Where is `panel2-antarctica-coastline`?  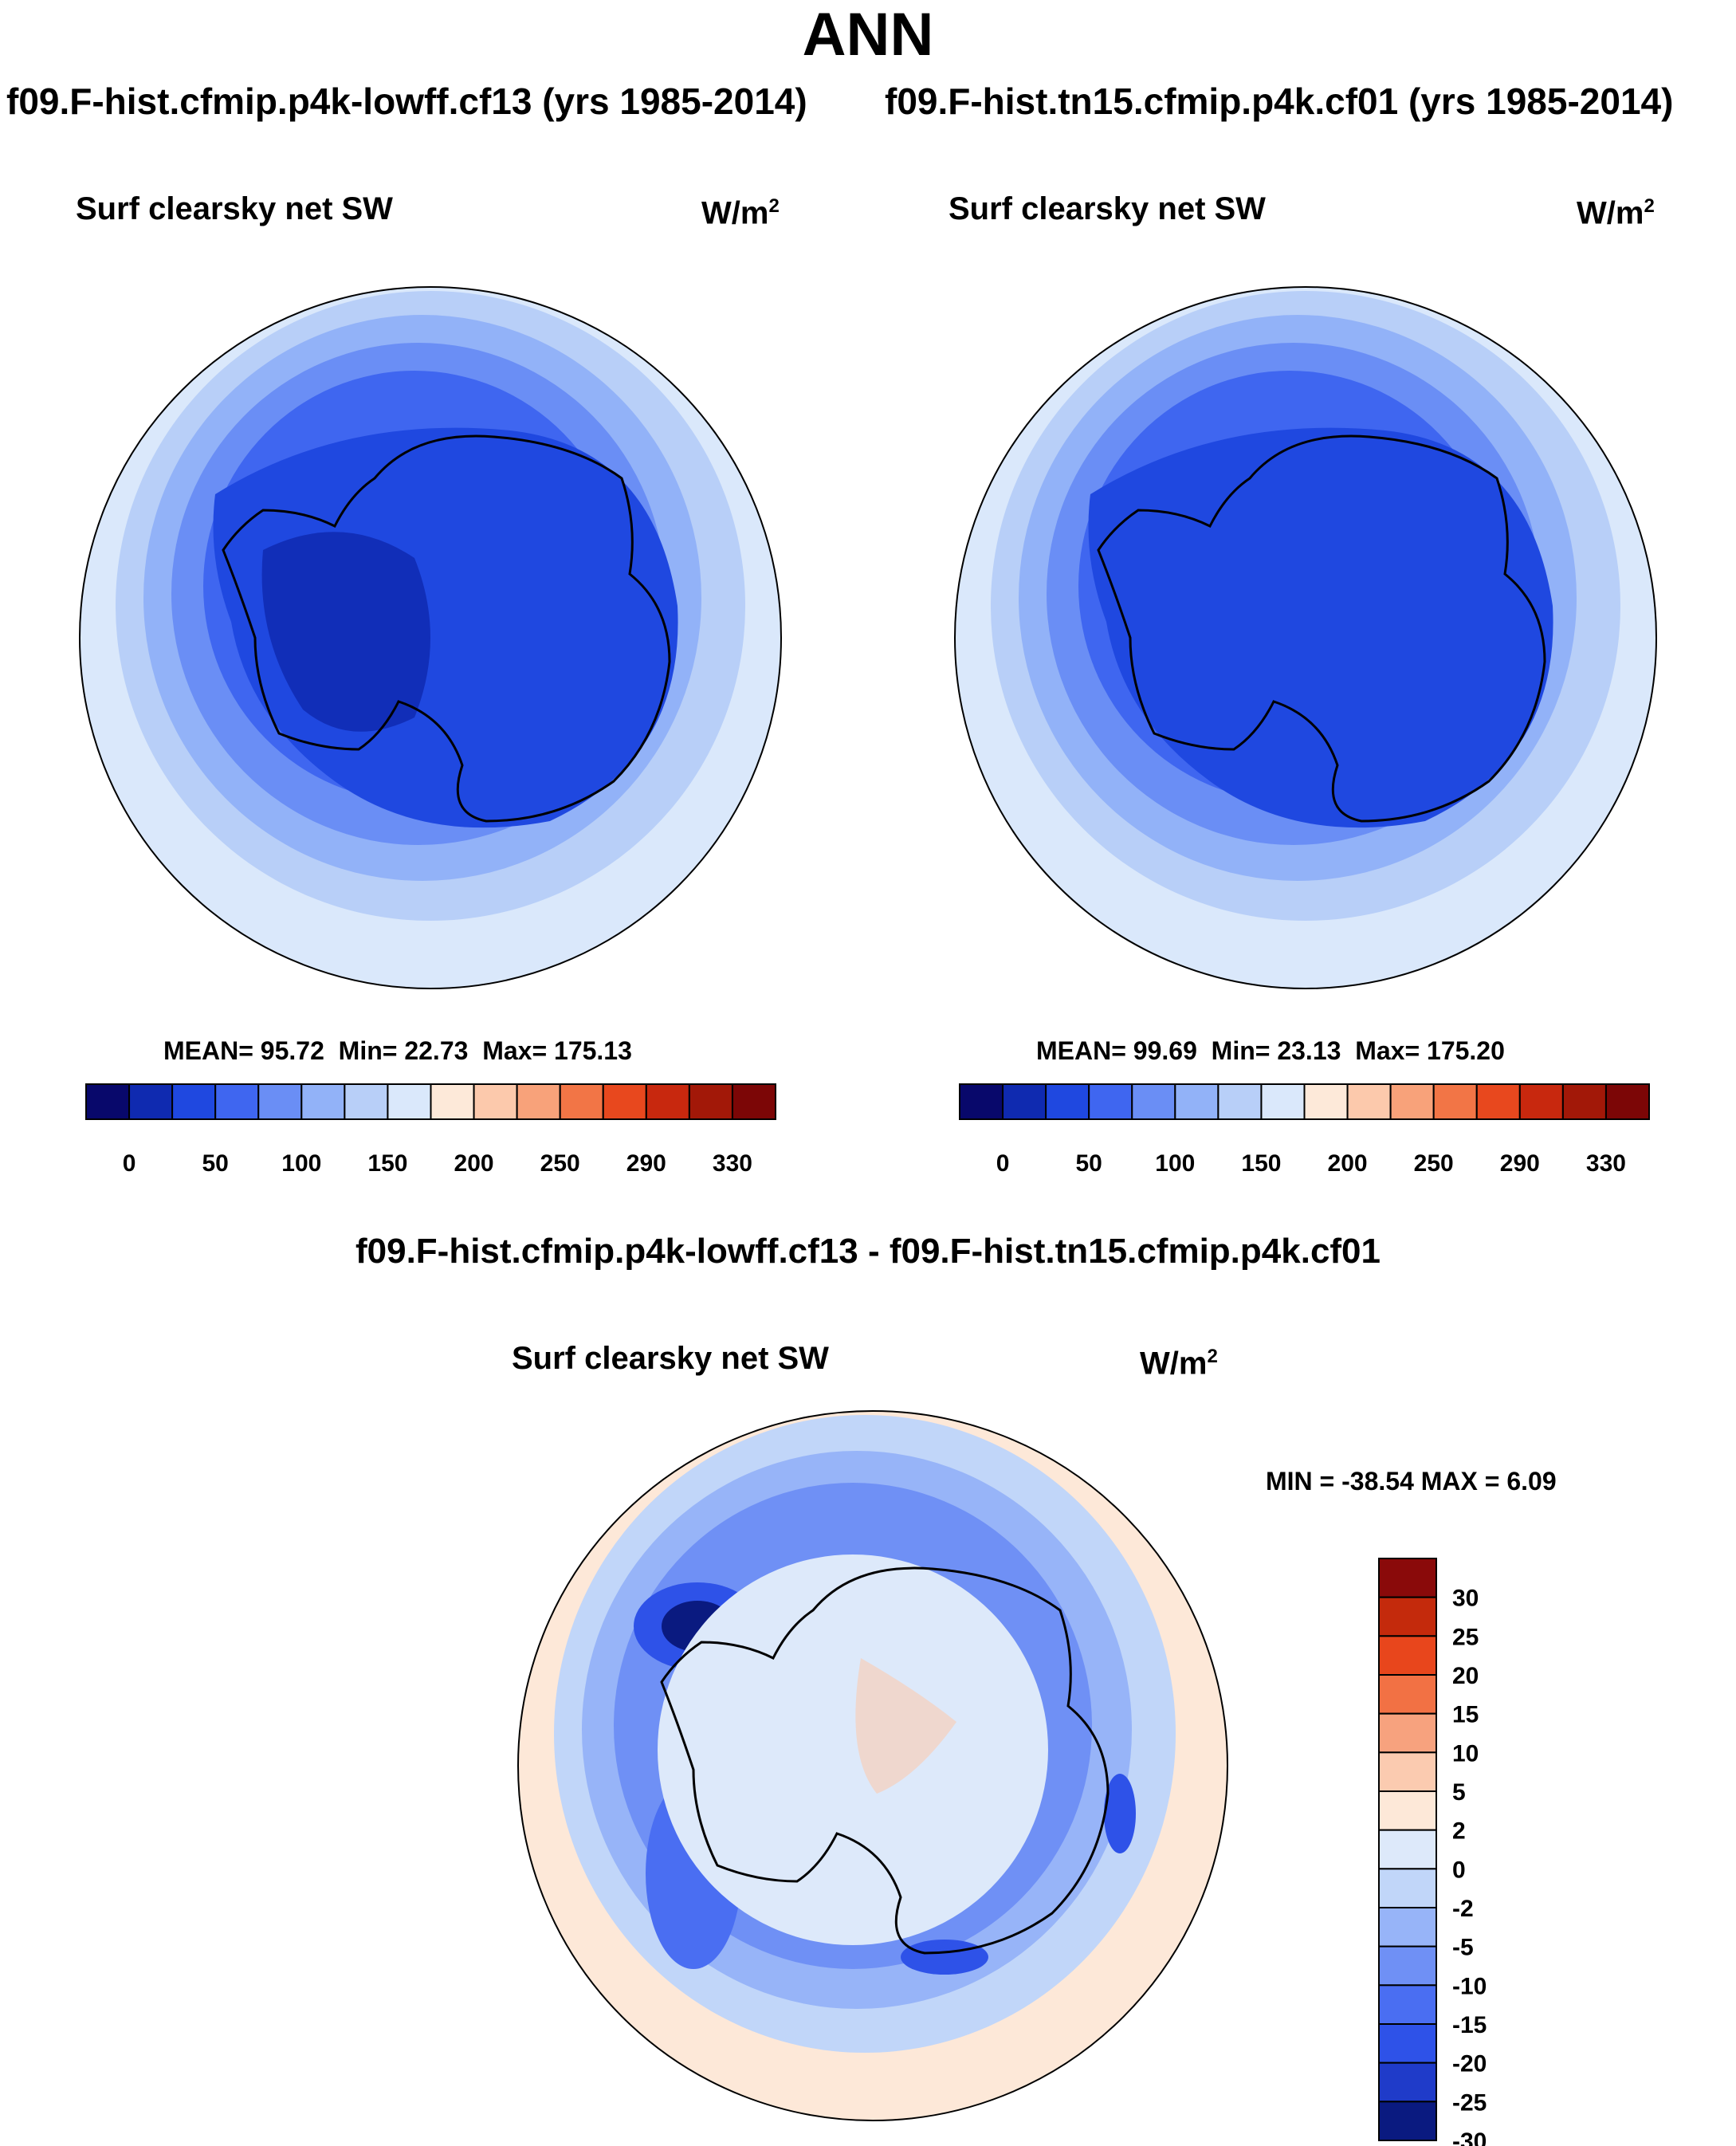 panel2-antarctica-coastline is located at coordinates (1322, 628).